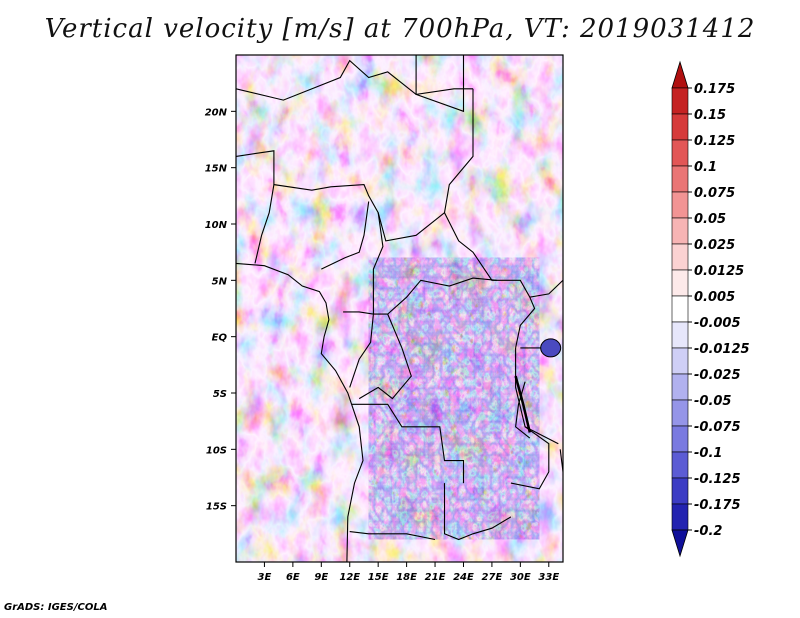 The height and width of the screenshot is (618, 800). I want to click on colorbar-tick-label: -0.05, so click(712, 401).